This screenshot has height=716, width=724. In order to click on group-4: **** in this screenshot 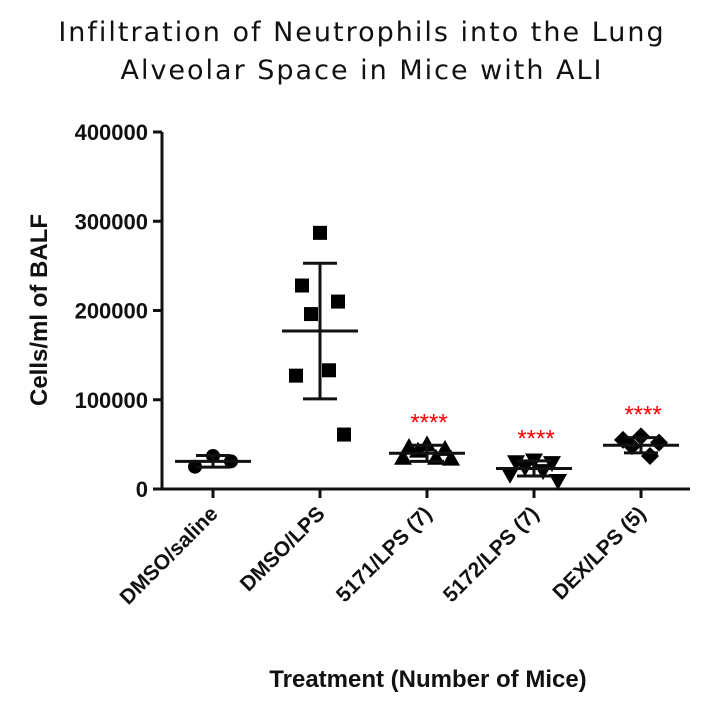, I will do `click(641, 433)`.